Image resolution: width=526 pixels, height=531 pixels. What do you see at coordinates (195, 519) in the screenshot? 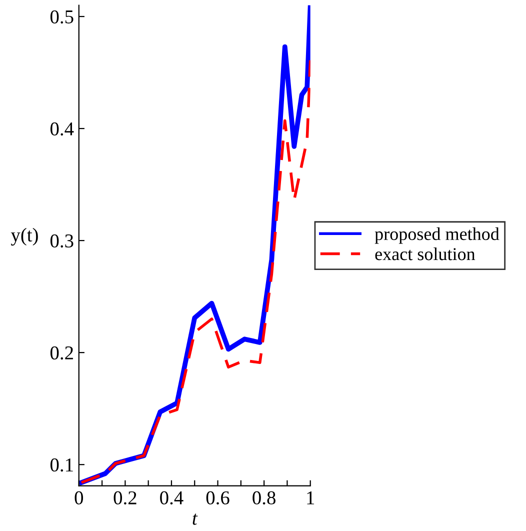
I see `x-axis-title: t` at bounding box center [195, 519].